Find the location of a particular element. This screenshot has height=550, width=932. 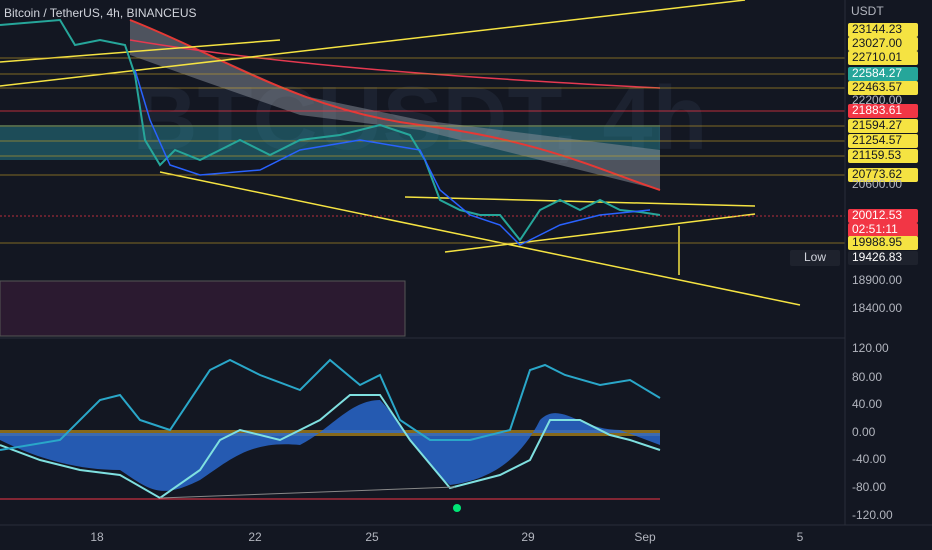

price-label: 18400.00 is located at coordinates (877, 308).